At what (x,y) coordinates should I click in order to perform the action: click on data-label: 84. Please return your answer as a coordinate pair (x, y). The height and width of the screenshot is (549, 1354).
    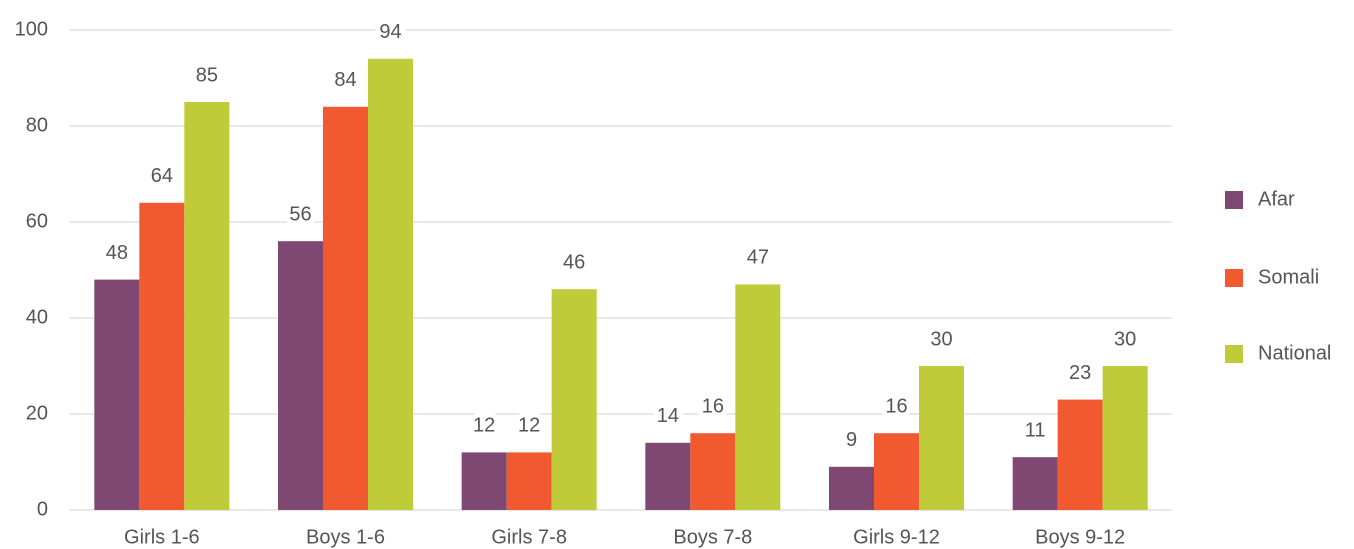
    Looking at the image, I should click on (345, 80).